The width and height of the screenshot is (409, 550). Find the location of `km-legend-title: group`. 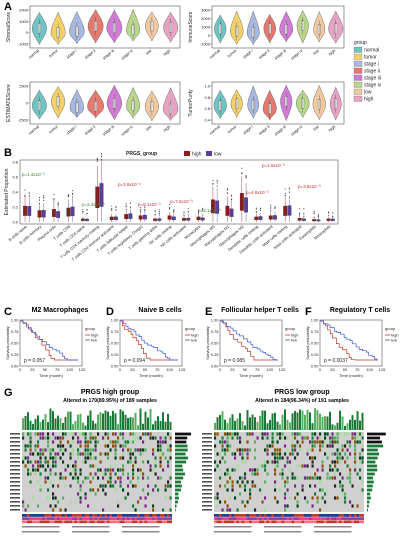

km-legend-title: group is located at coordinates (90, 328).